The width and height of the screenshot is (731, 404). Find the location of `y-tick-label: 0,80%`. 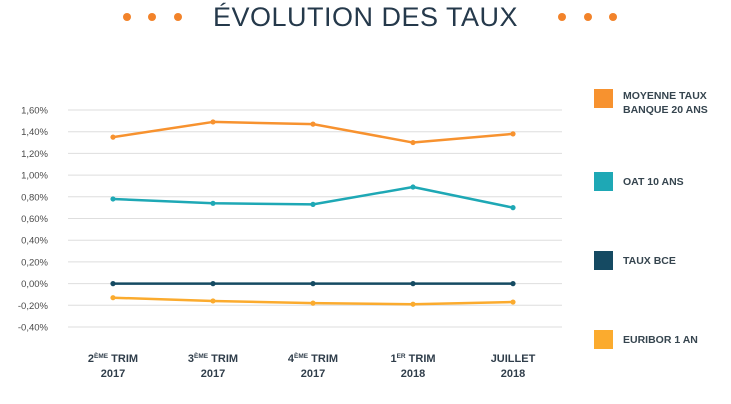

y-tick-label: 0,80% is located at coordinates (34, 197).